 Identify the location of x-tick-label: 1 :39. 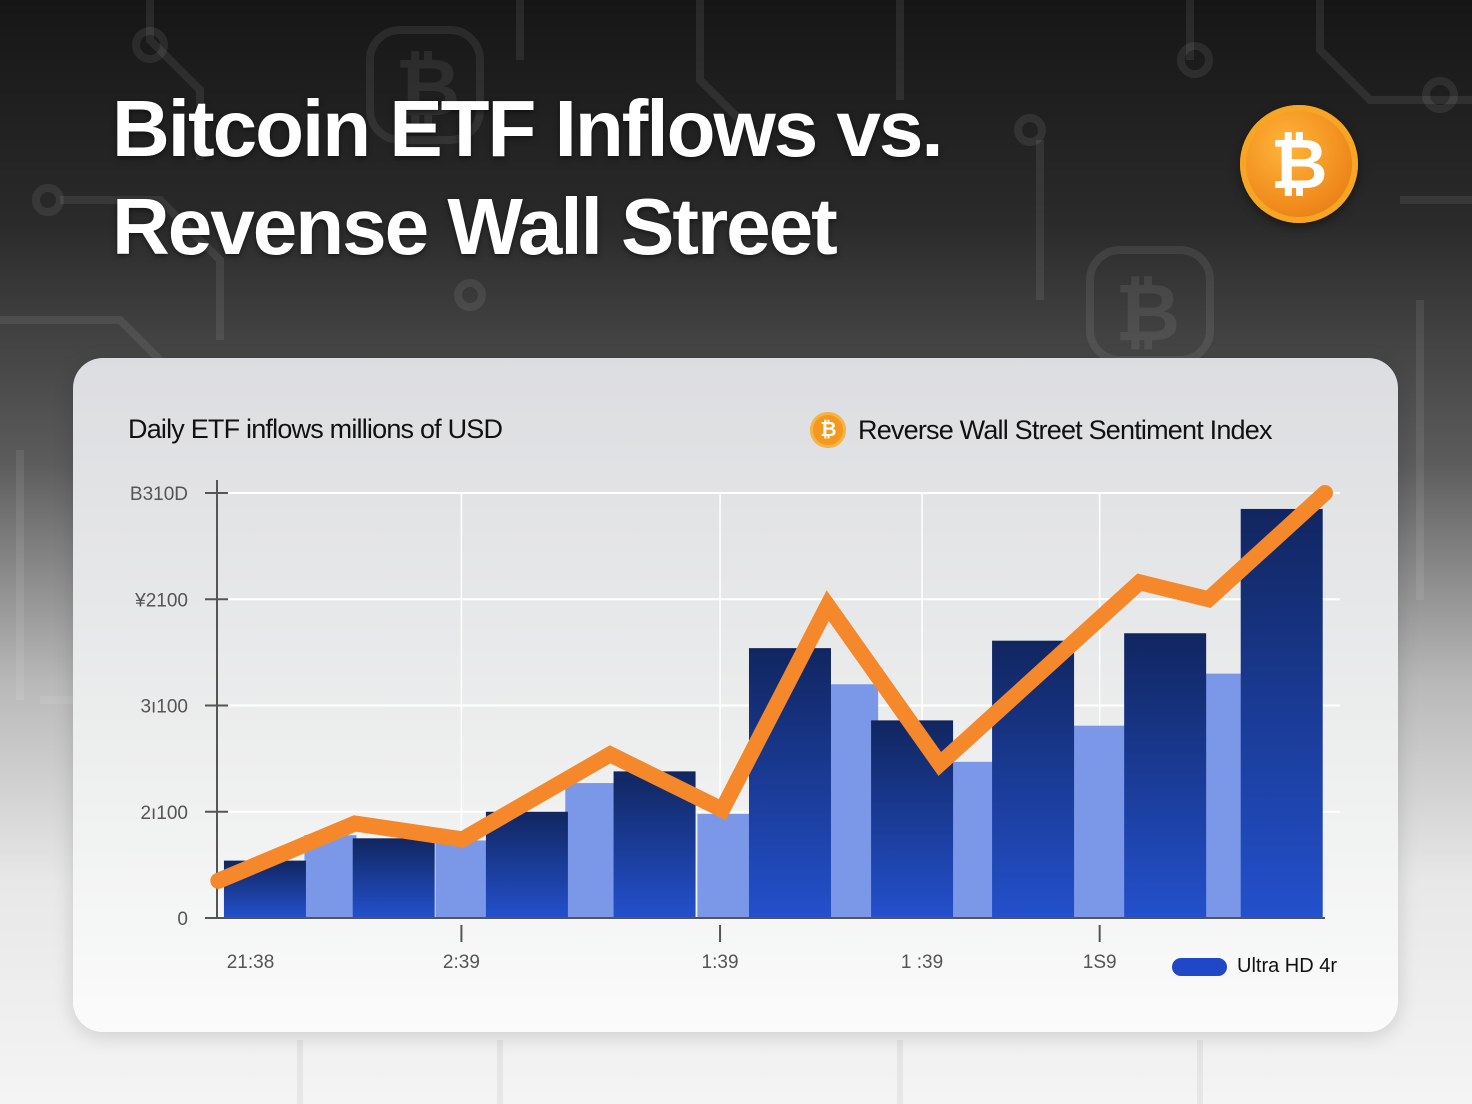
(922, 962).